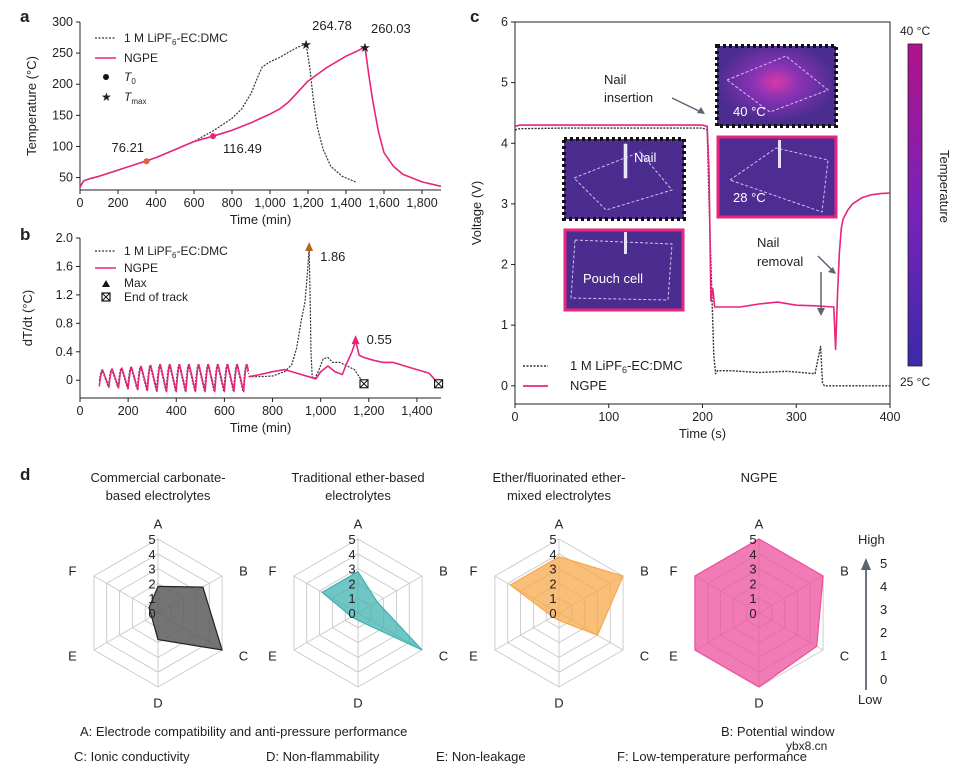 Image resolution: width=963 pixels, height=775 pixels. Describe the element at coordinates (135, 283) in the screenshot. I see `legend-text-max: Max` at that location.